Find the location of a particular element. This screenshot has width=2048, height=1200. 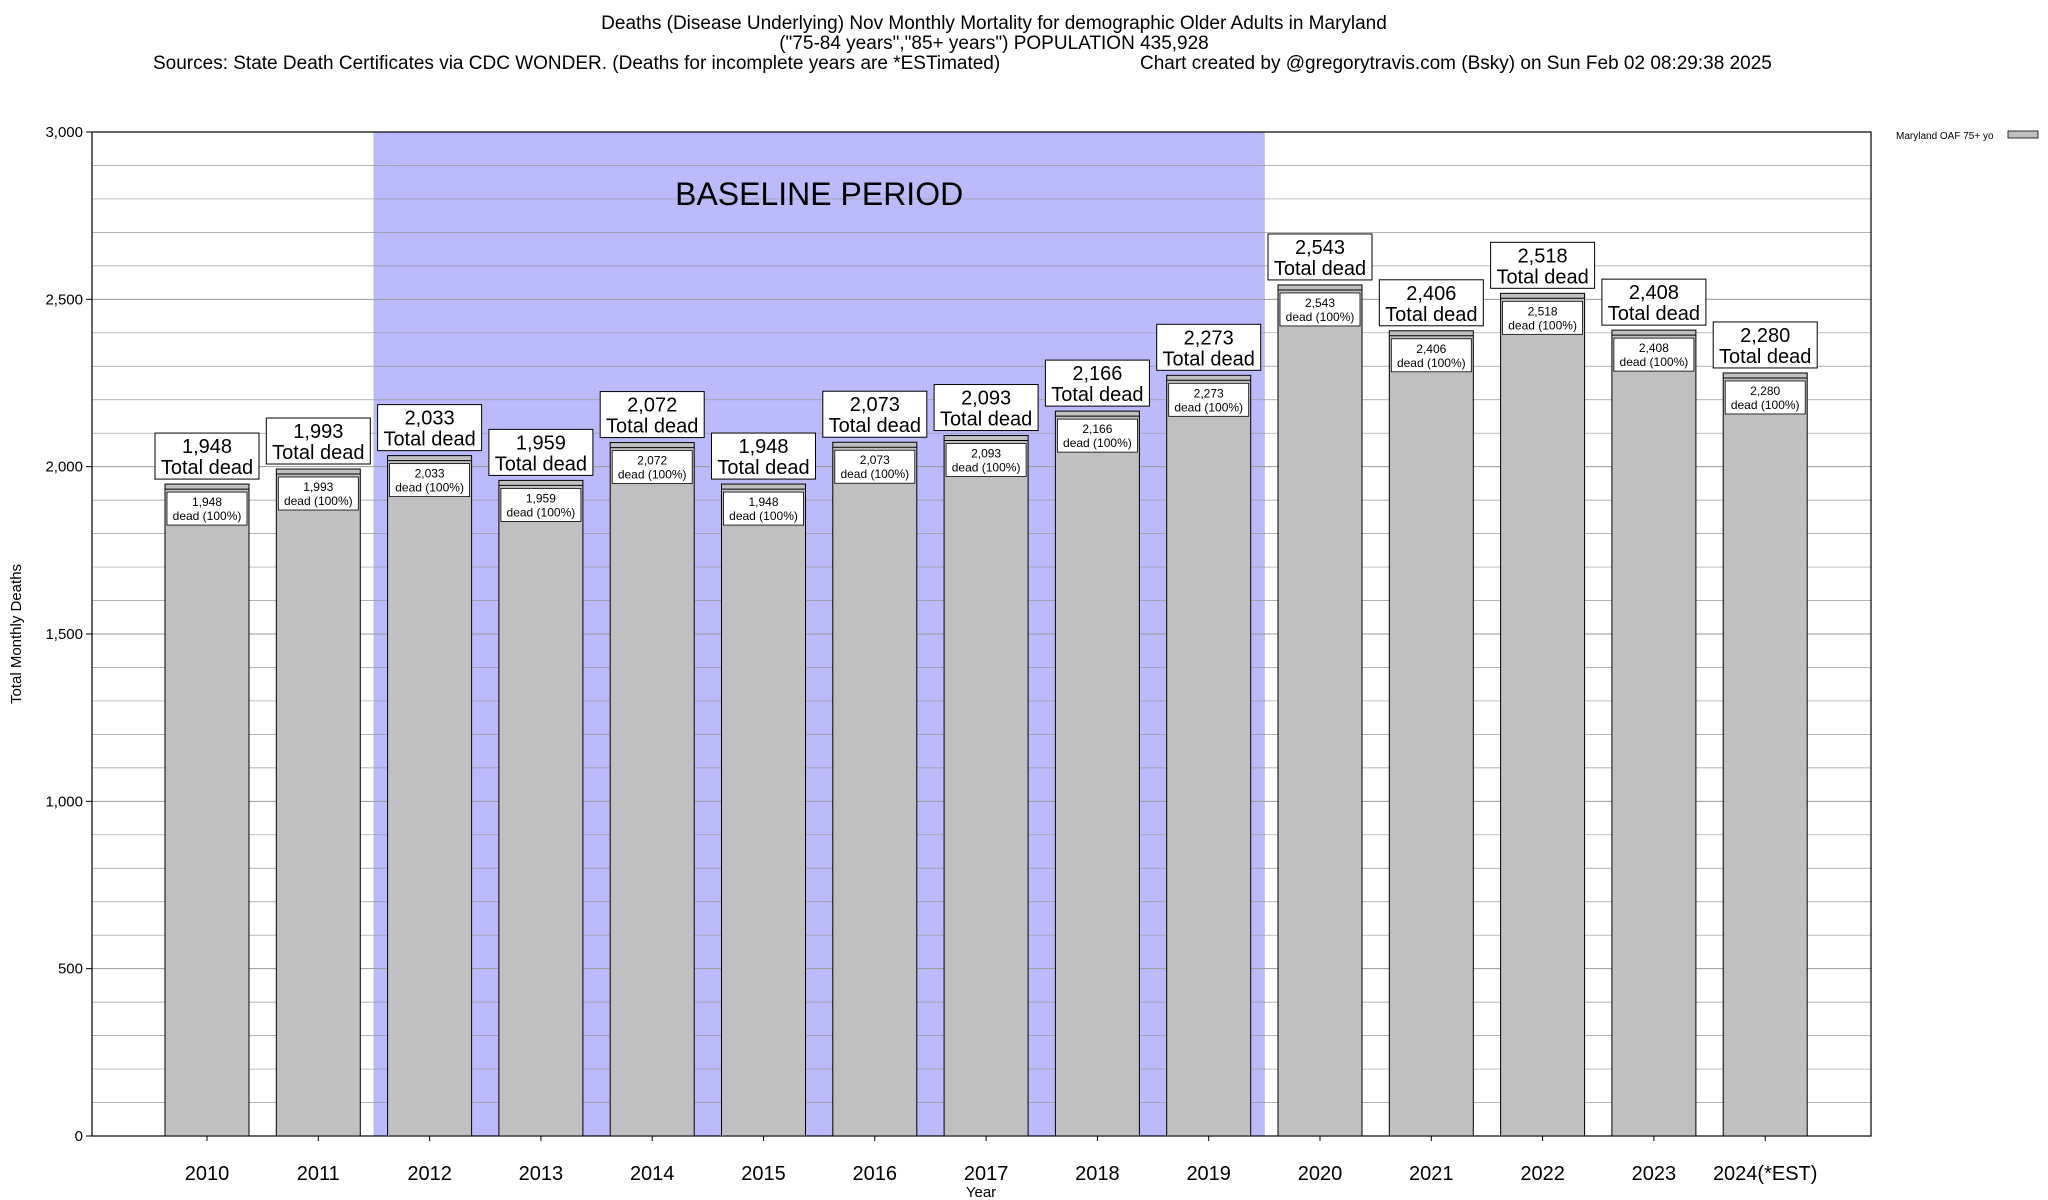

total-value-label: 2,072 is located at coordinates (652, 406).